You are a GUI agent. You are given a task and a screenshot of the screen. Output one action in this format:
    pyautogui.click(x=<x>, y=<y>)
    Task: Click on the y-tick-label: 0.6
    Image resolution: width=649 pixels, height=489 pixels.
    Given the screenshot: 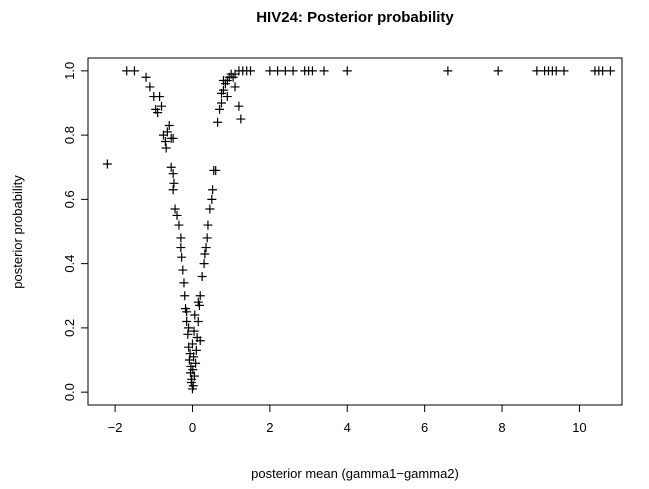 What is the action you would take?
    pyautogui.click(x=69, y=199)
    